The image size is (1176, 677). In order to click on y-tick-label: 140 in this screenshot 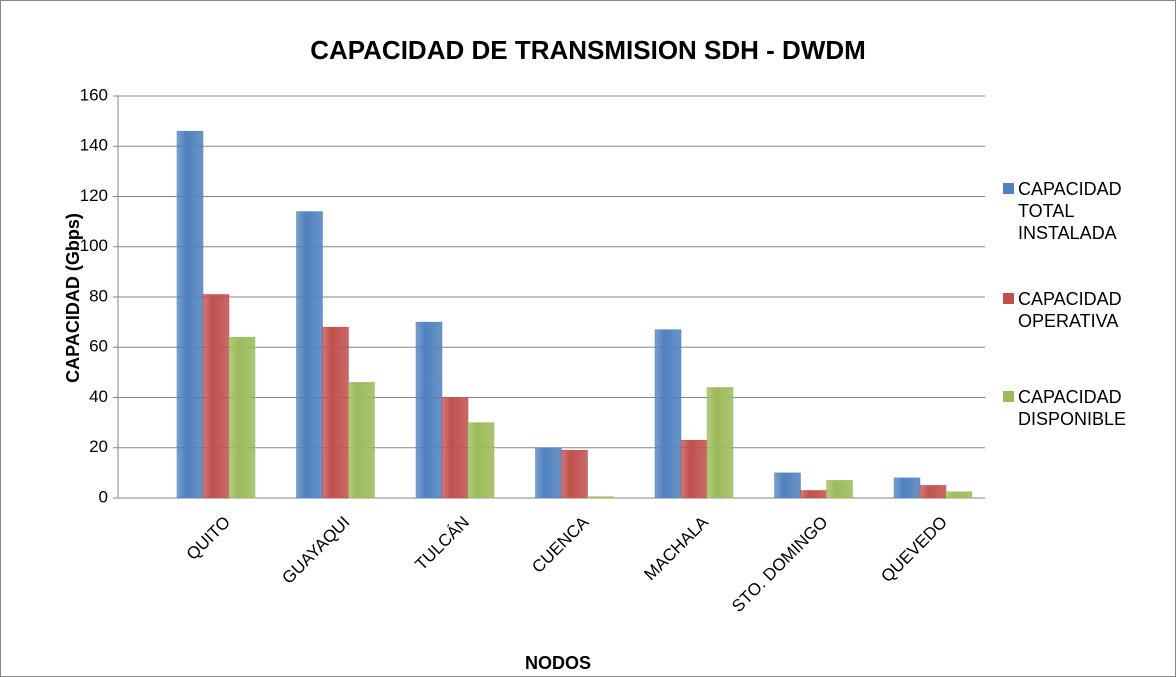, I will do `click(94, 145)`.